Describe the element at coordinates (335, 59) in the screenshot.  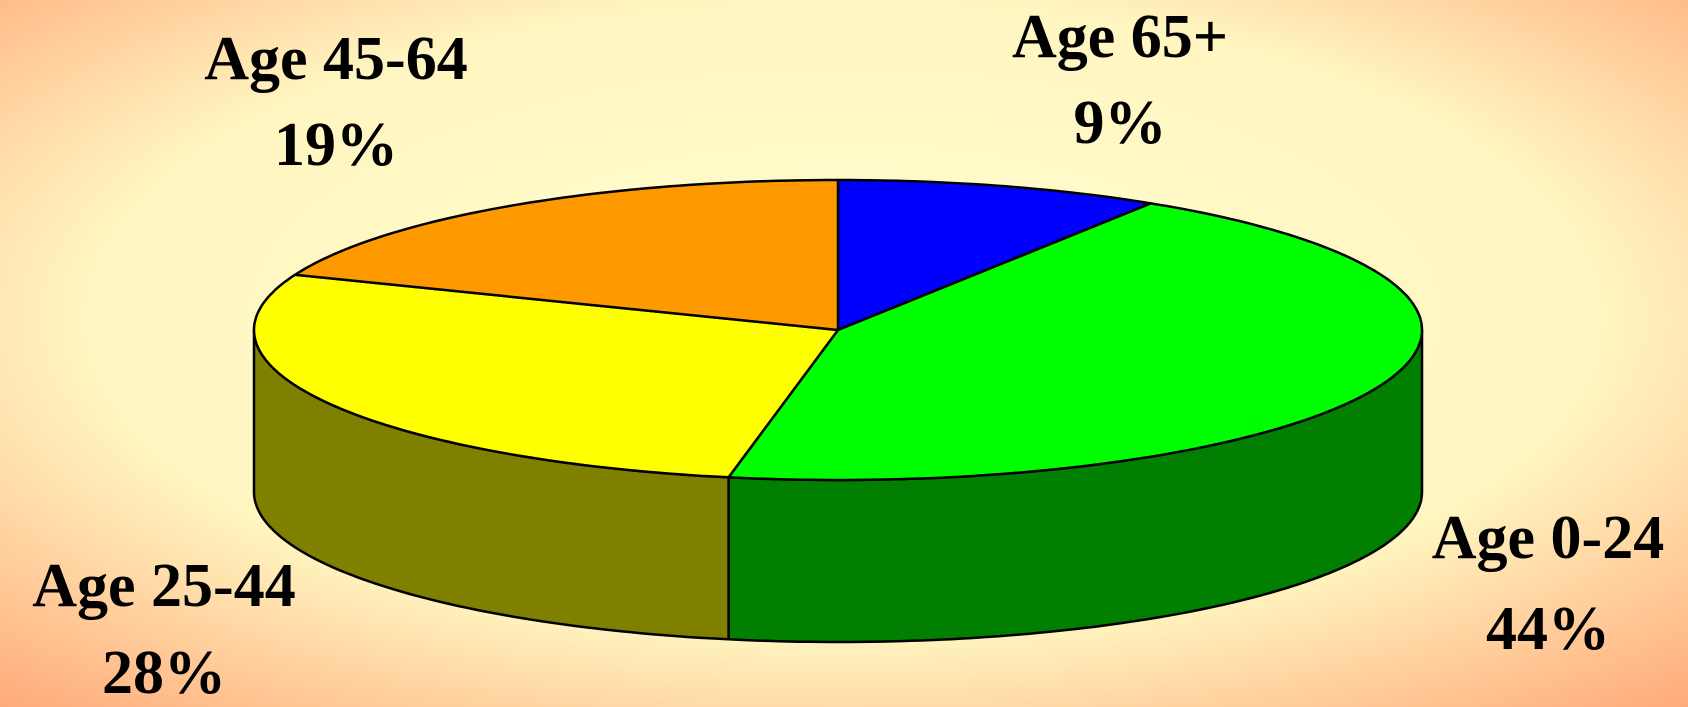
I see `slice-label: Age 45-64` at that location.